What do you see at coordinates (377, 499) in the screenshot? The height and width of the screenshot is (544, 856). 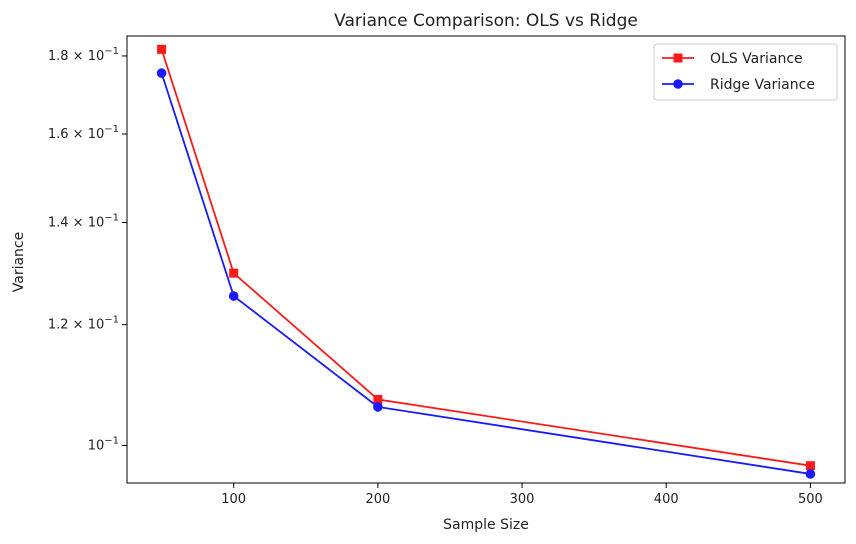 I see `x-tick-label: 200` at bounding box center [377, 499].